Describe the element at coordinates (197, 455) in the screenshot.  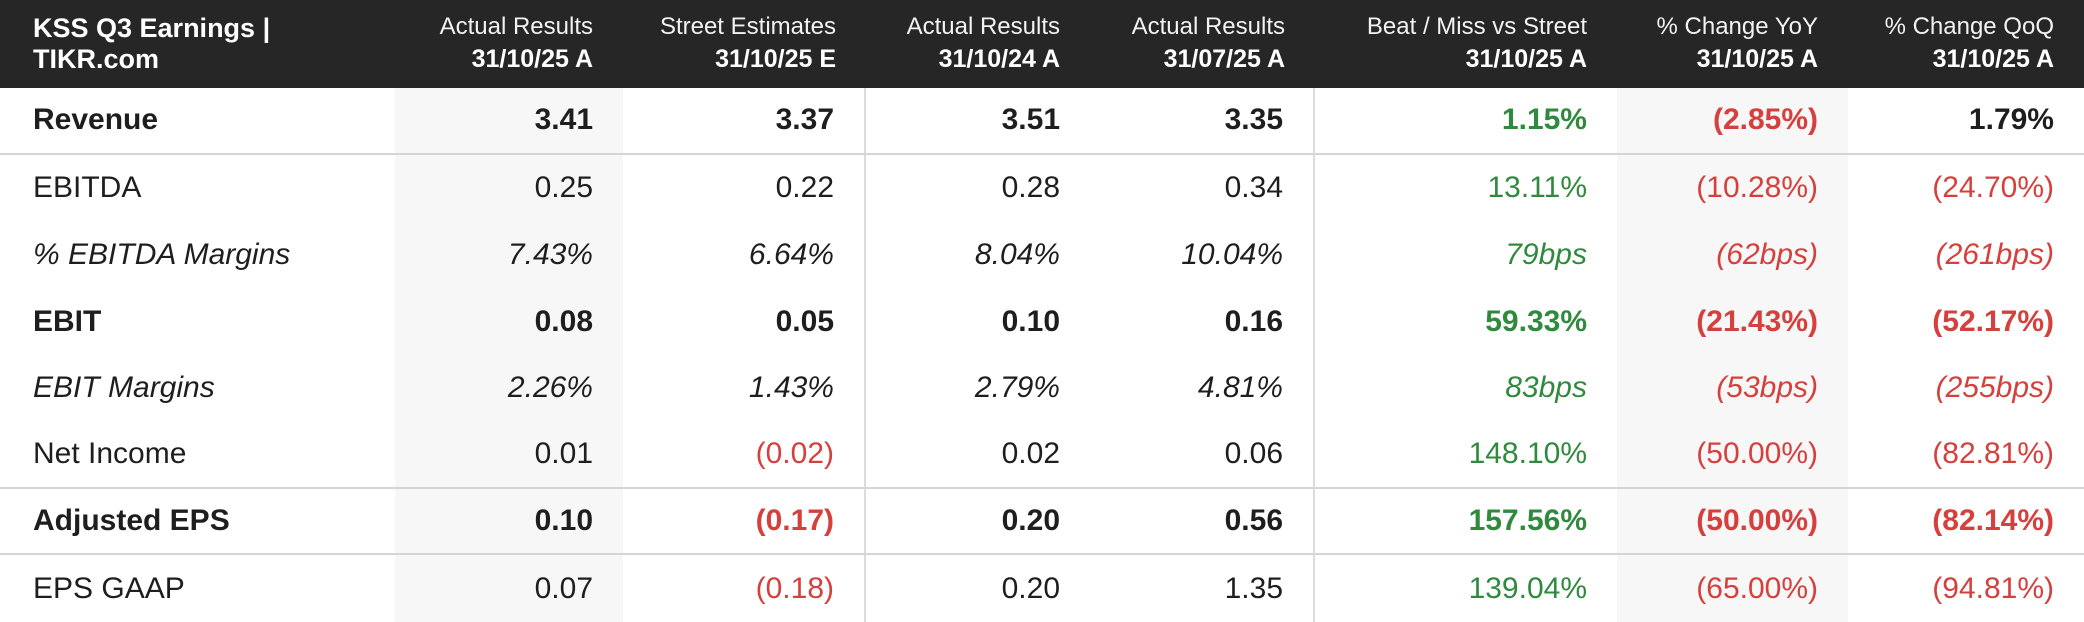
I see `row-label: Net Income` at that location.